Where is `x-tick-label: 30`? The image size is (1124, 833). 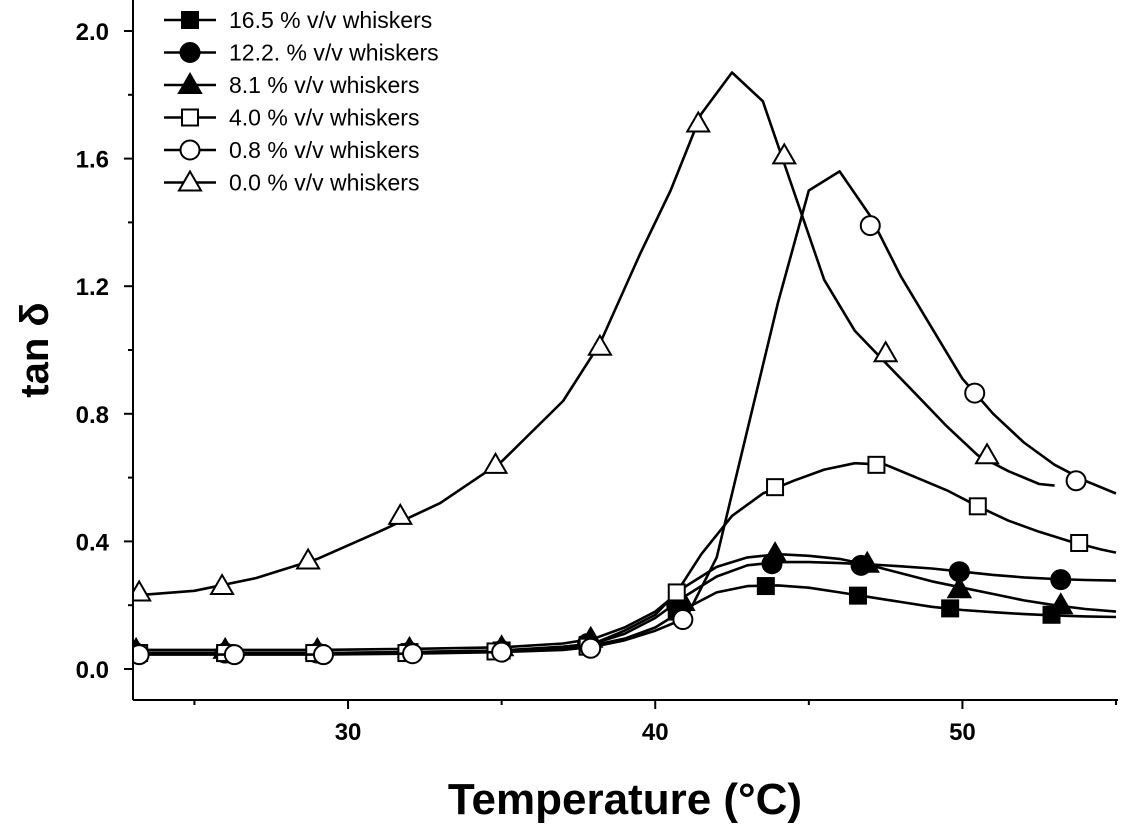
x-tick-label: 30 is located at coordinates (348, 732).